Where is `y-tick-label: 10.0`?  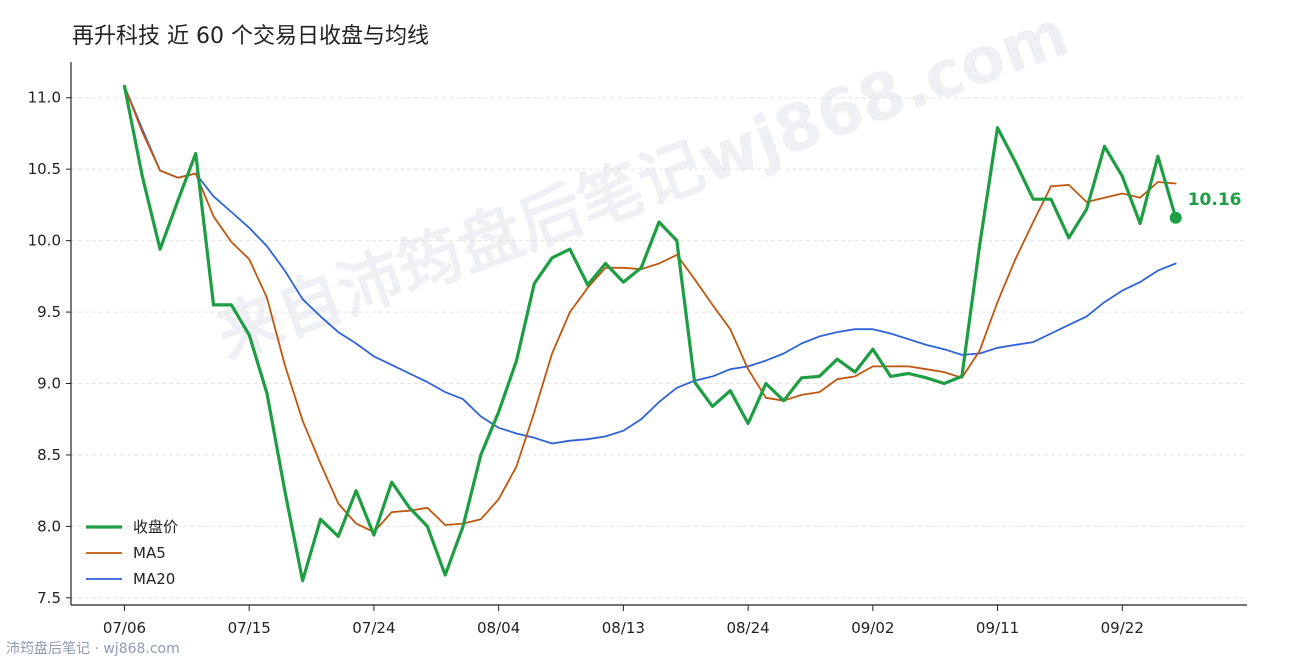
y-tick-label: 10.0 is located at coordinates (44, 241).